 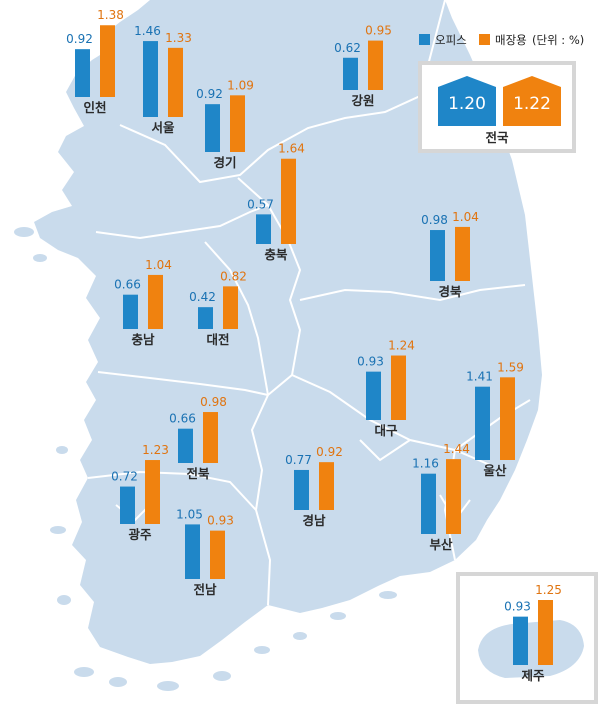 What do you see at coordinates (398, 387) in the screenshot?
I see `region-8-retail-bar` at bounding box center [398, 387].